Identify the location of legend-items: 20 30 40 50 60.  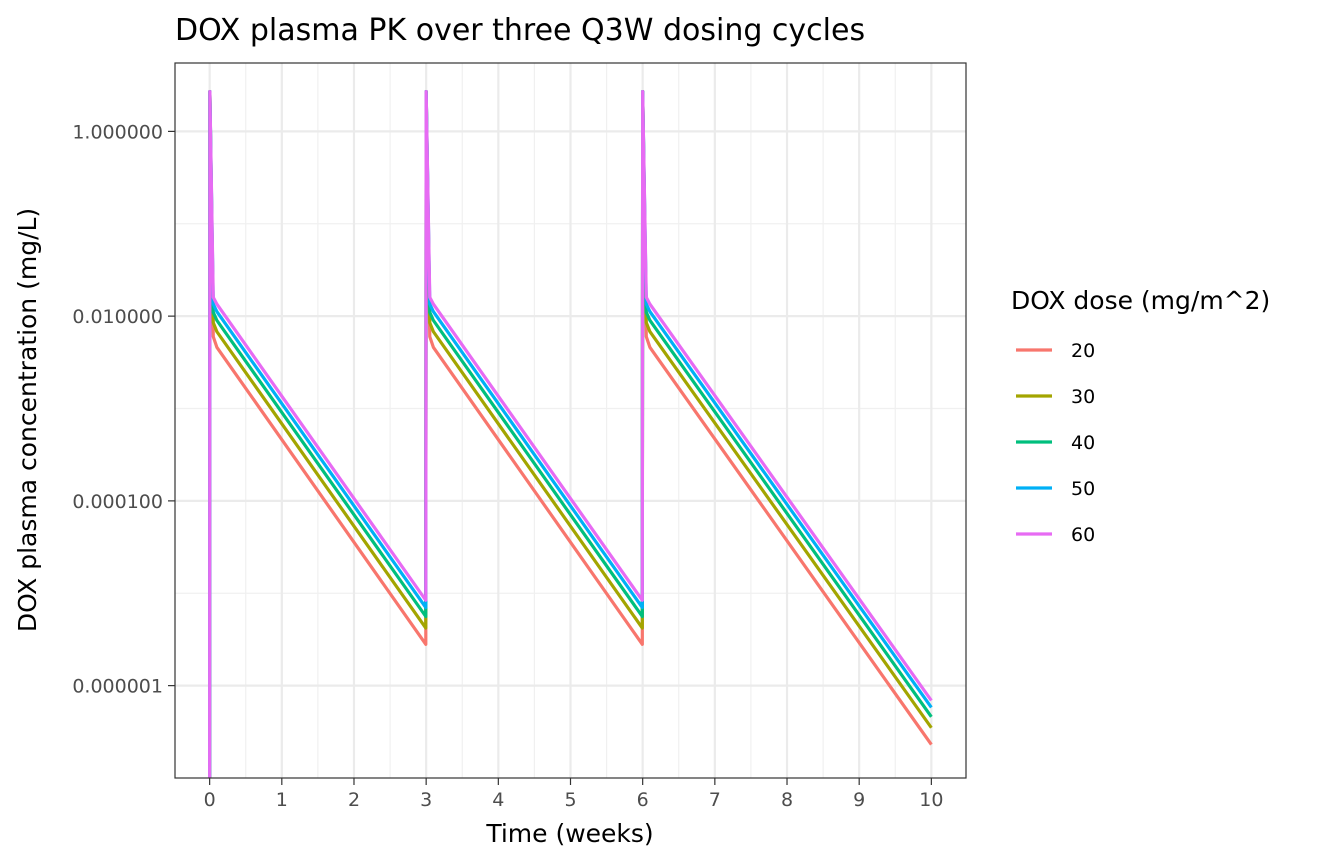
(1055, 443).